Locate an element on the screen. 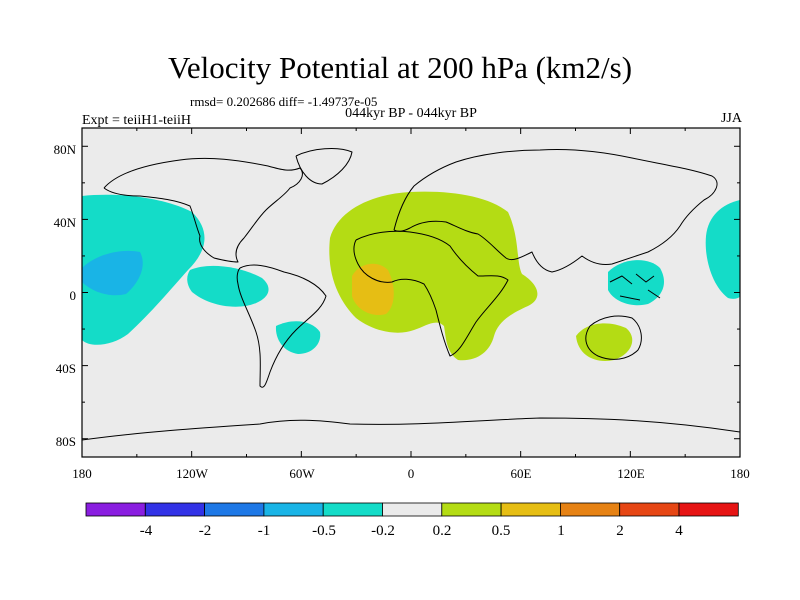 The image size is (800, 600). coast-antarctica is located at coordinates (411, 429).